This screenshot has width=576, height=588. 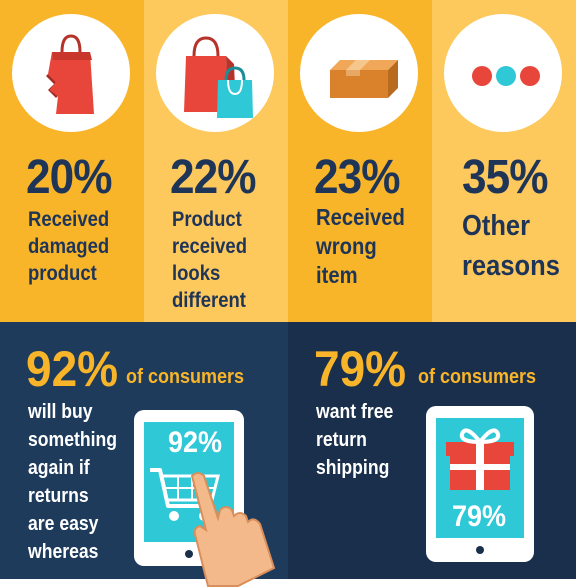 I want to click on more-dots-icon, so click(x=506, y=76).